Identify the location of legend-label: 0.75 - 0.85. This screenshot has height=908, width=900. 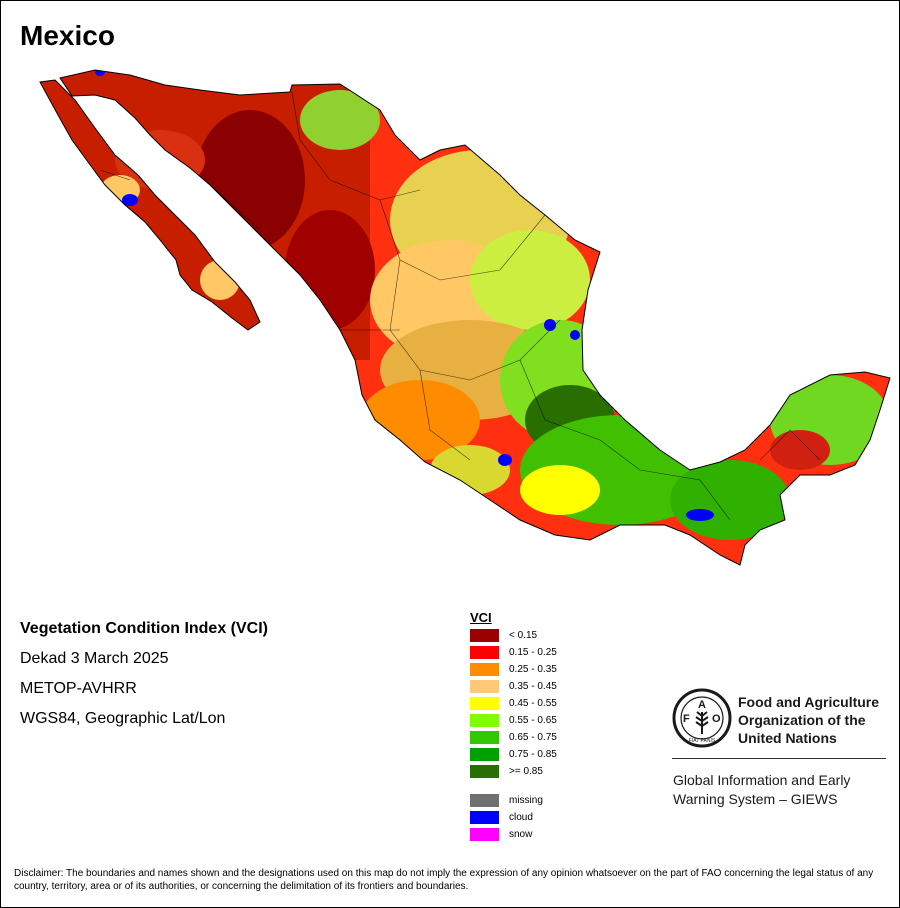
(533, 754).